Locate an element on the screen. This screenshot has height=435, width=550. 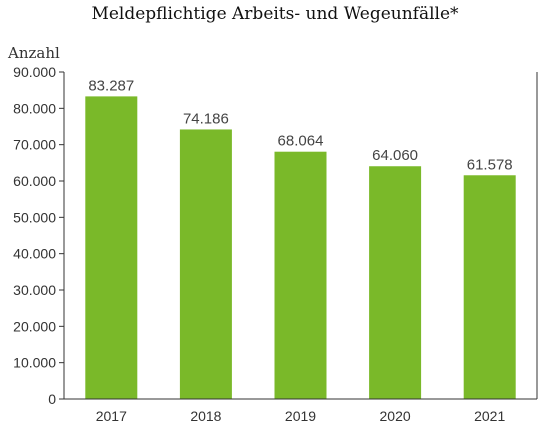
y-tick-label: 20.000 is located at coordinates (34, 326).